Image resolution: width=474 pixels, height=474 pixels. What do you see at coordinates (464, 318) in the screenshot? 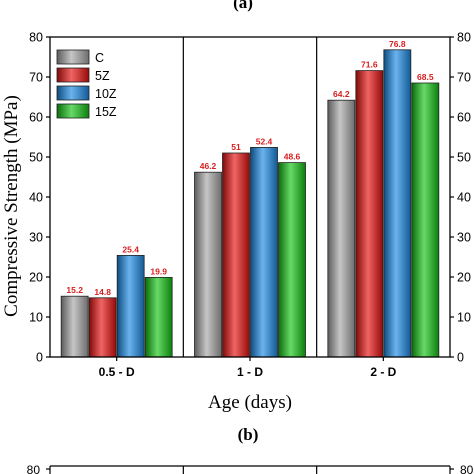
I see `y-tick-label-right: 10` at bounding box center [464, 318].